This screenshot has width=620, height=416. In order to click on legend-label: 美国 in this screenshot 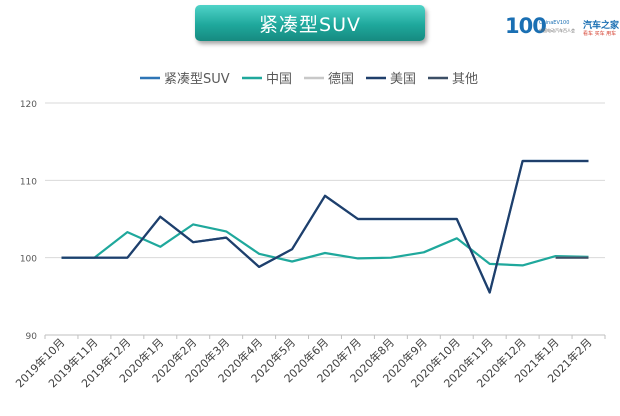, I will do `click(403, 79)`.